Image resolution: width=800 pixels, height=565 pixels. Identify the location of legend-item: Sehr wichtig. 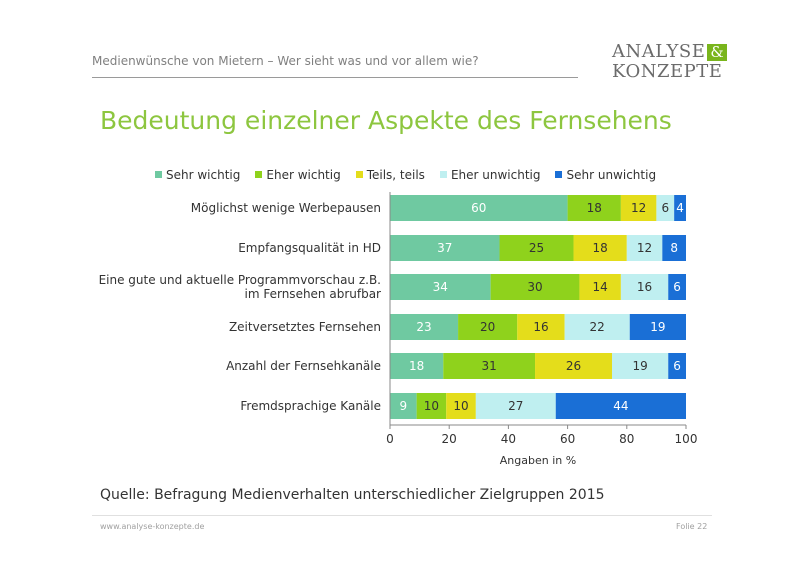
(197, 175).